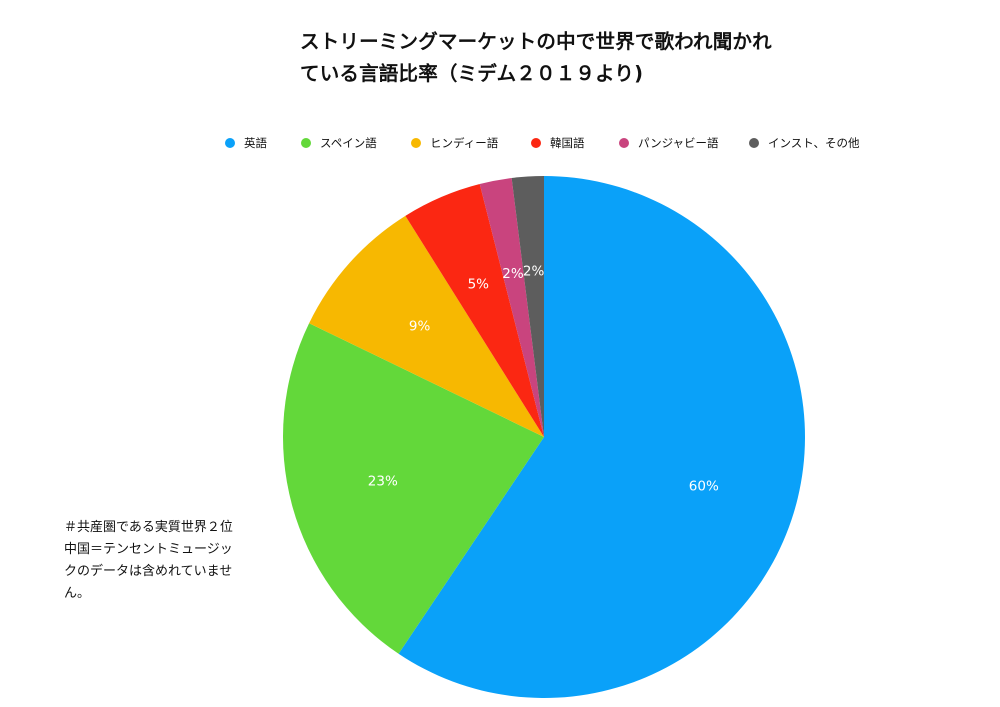  Describe the element at coordinates (148, 527) in the screenshot. I see `footnote-line-1: ＃共産圏である実質世界２位` at that location.